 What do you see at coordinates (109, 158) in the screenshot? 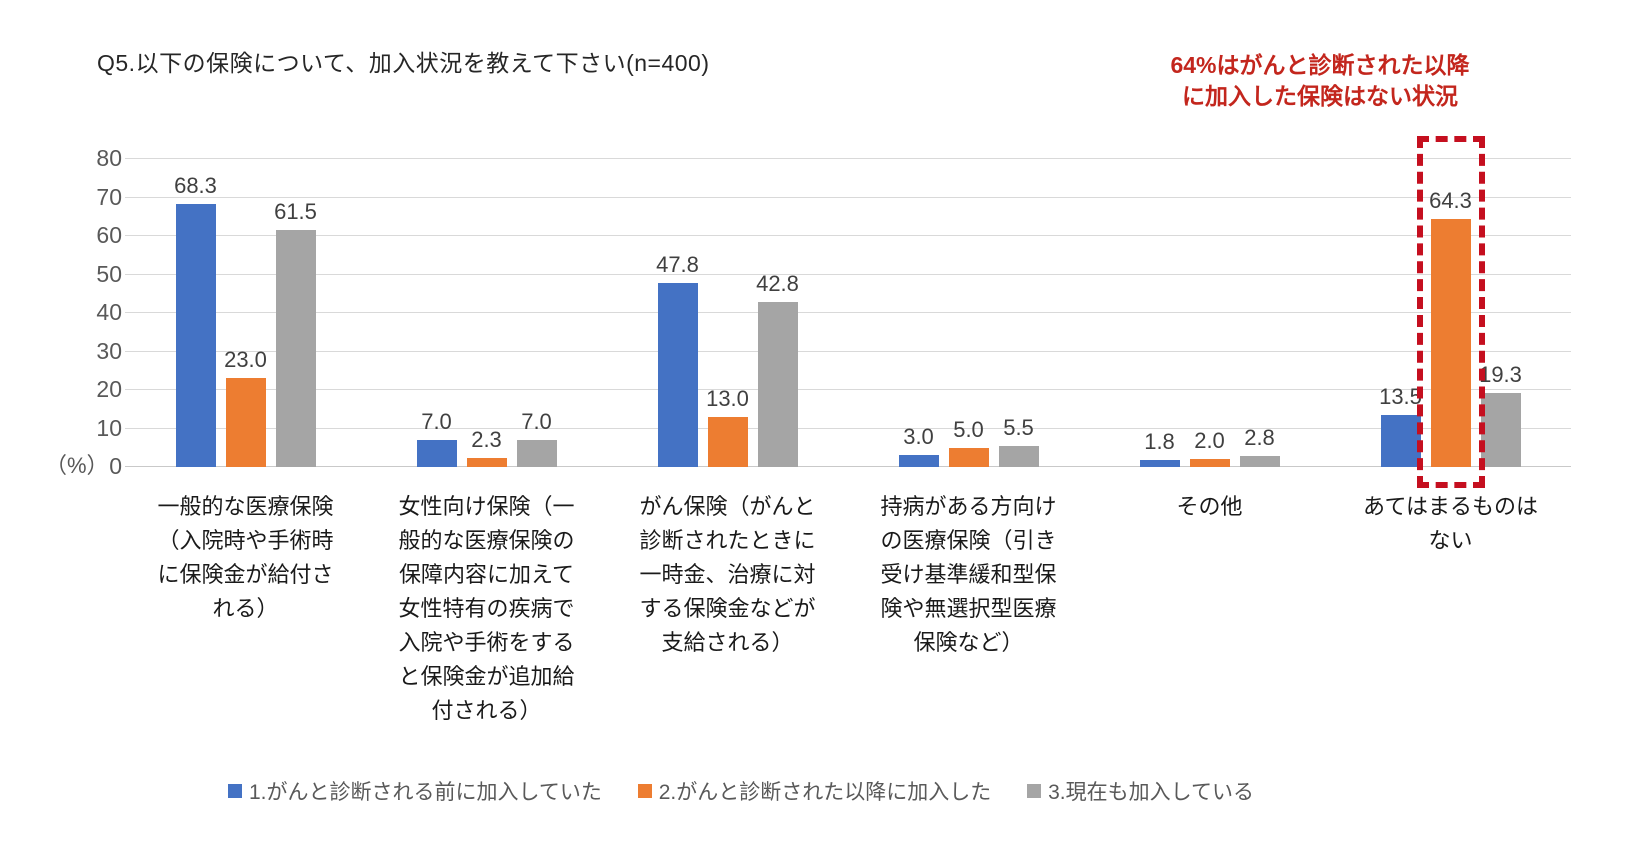
I see `y-axis-tick-label: 80` at bounding box center [109, 158].